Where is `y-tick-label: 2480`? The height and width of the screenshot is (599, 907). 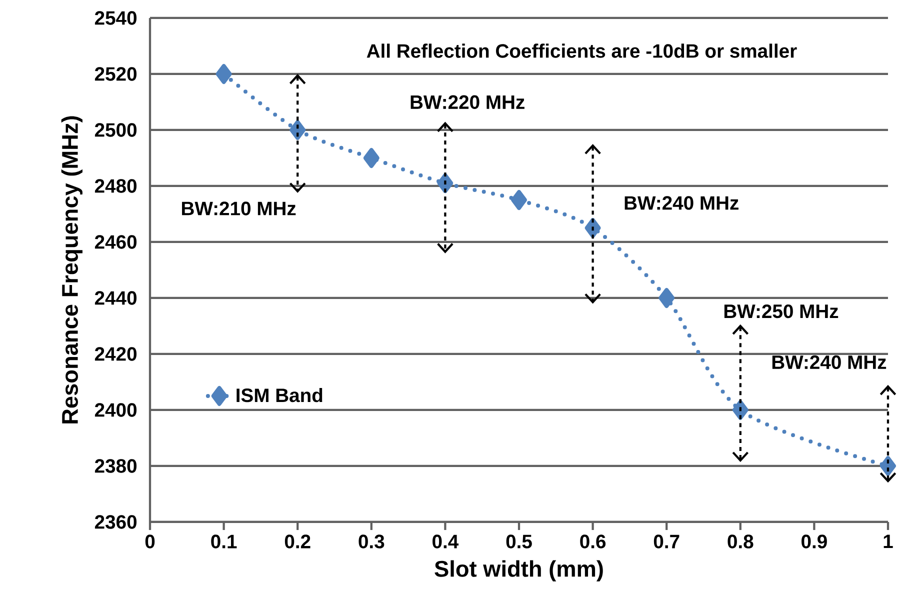 y-tick-label: 2480 is located at coordinates (115, 186).